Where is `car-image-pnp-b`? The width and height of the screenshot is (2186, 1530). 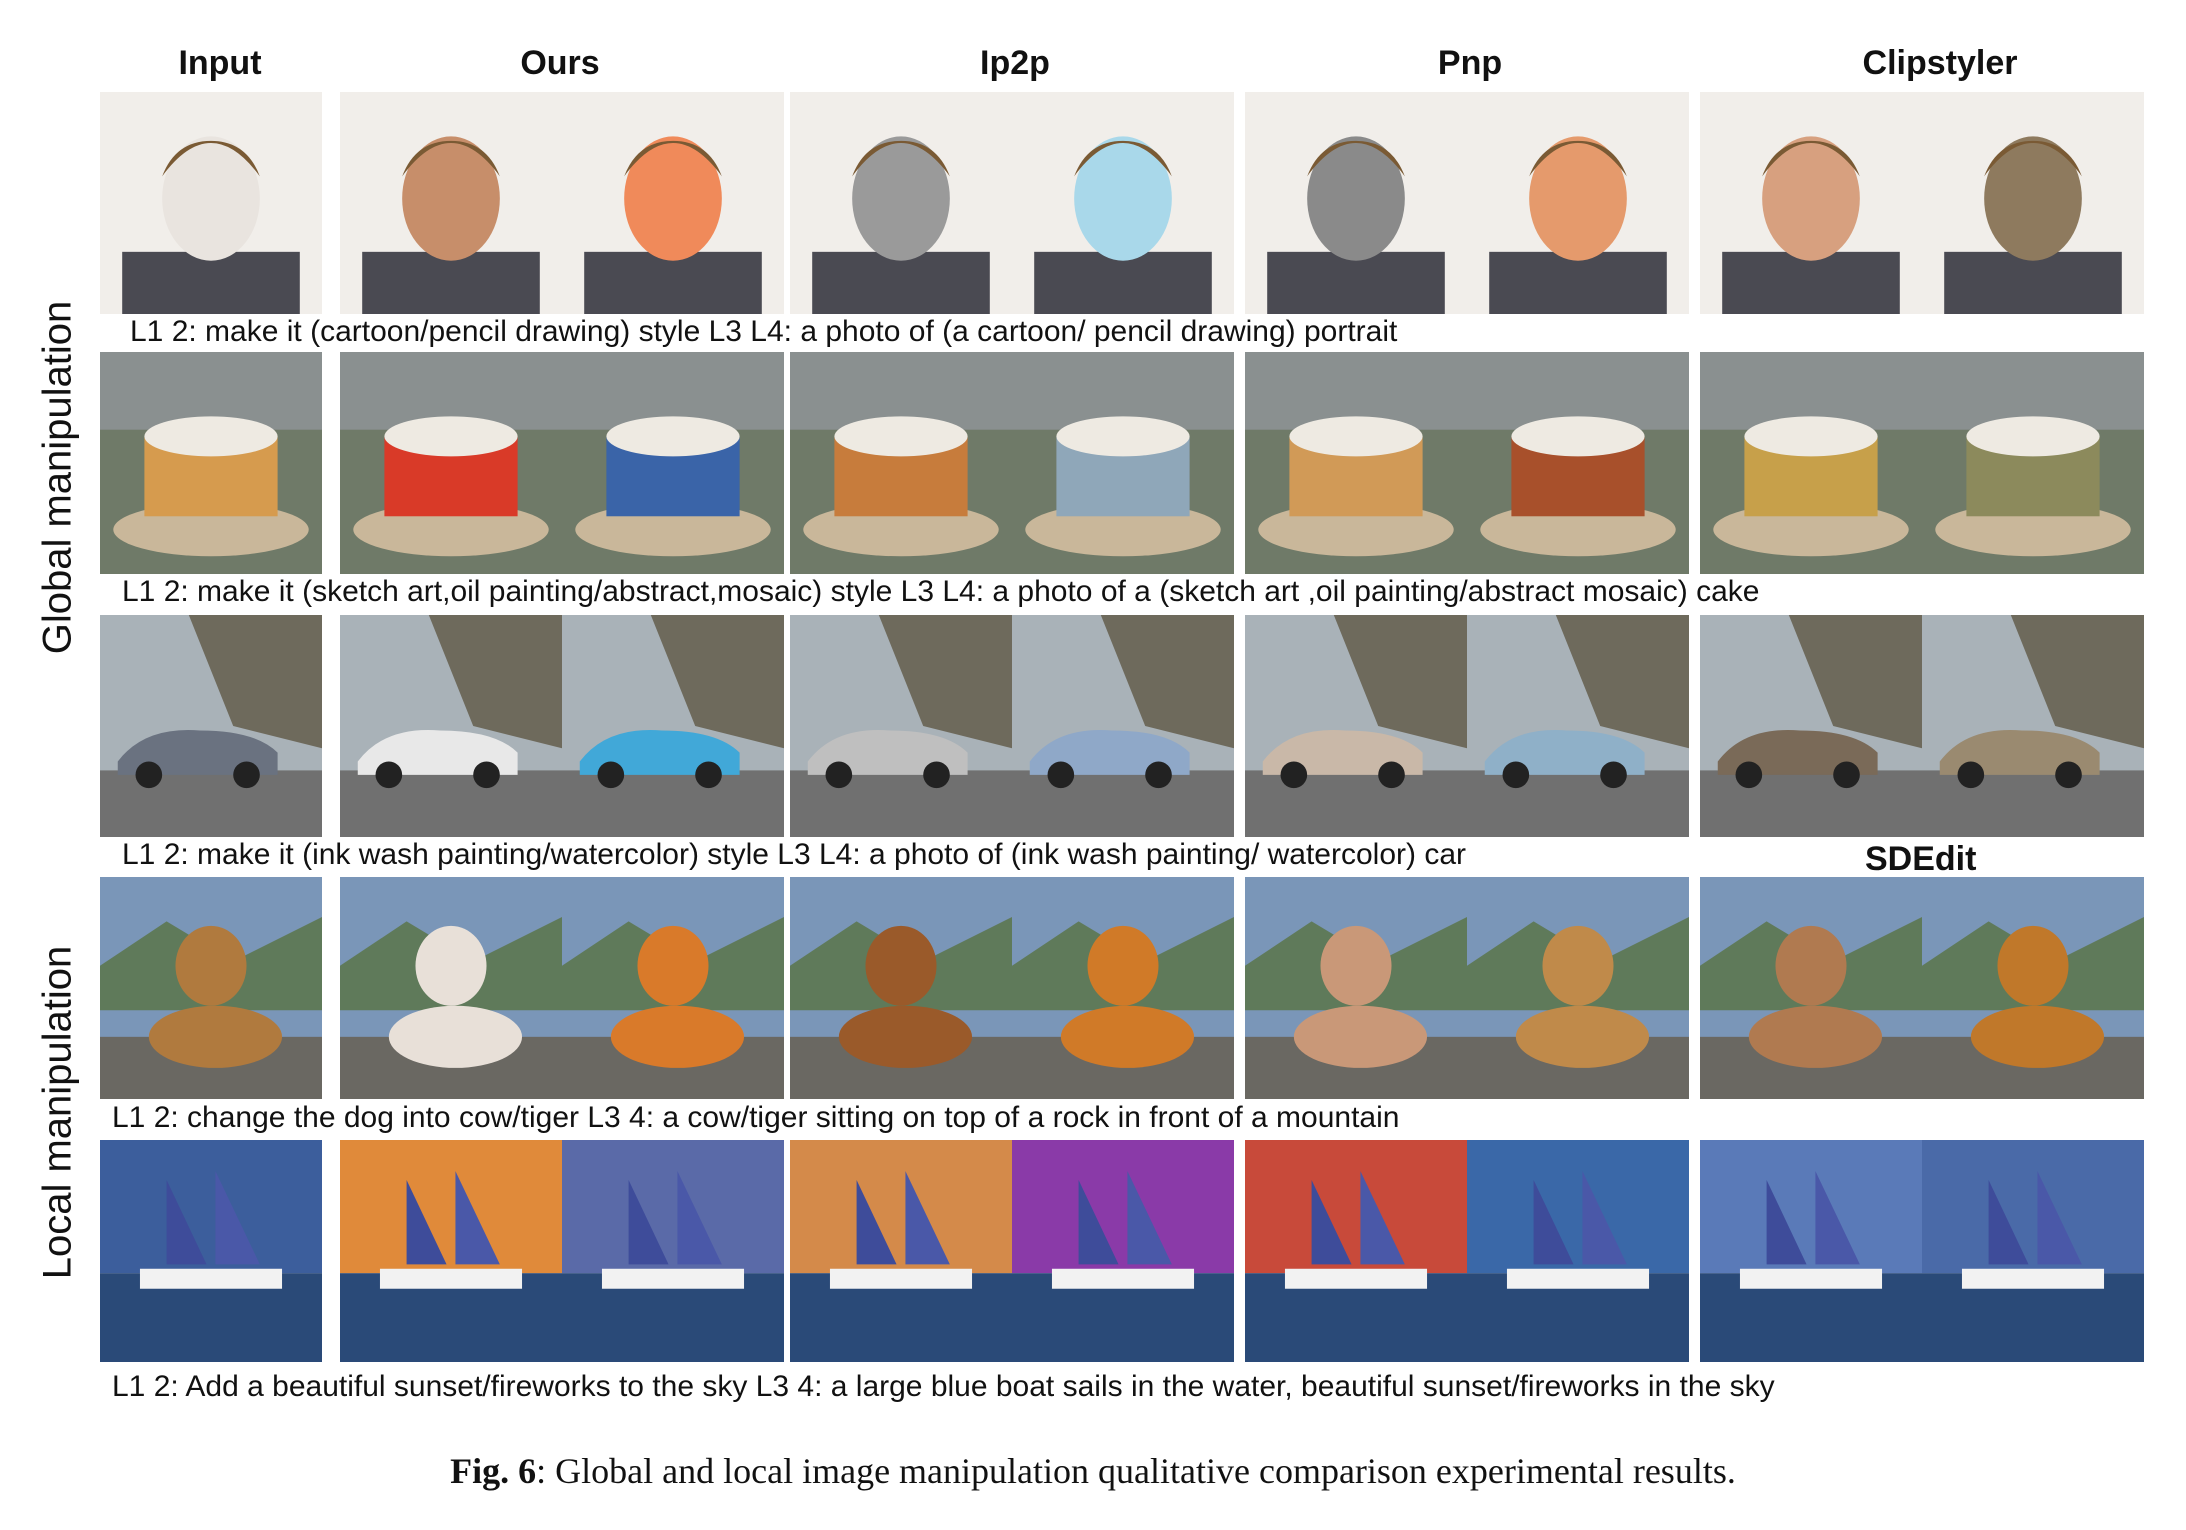
car-image-pnp-b is located at coordinates (1578, 726).